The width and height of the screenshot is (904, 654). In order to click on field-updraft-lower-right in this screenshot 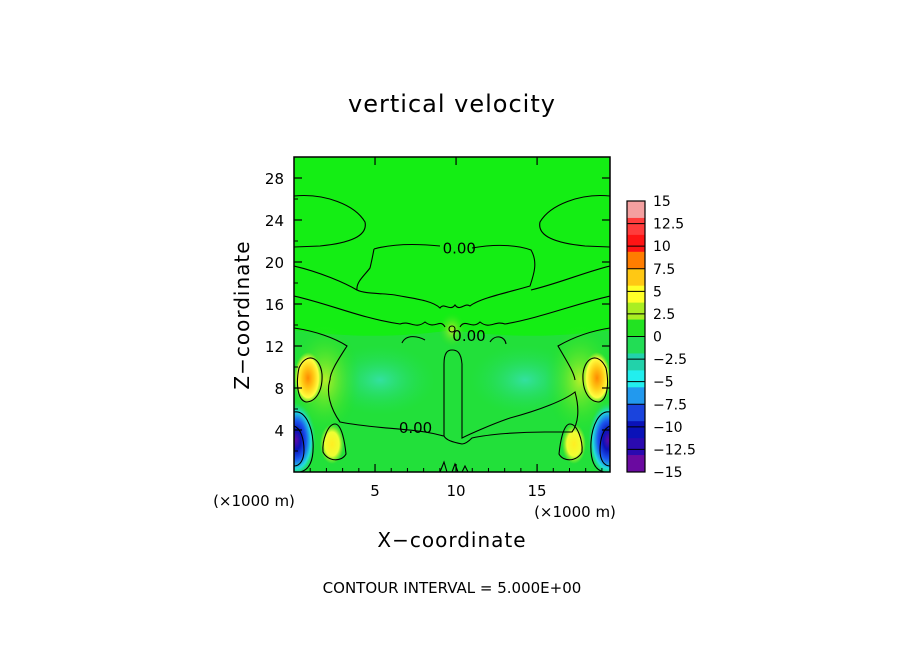, I will do `click(574, 444)`.